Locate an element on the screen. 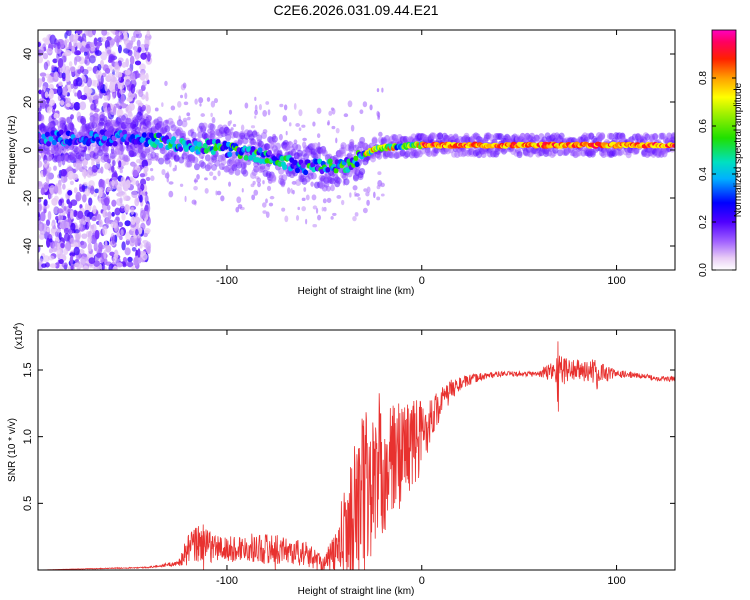  y-scale-factor: (x104) is located at coordinates (19, 336).